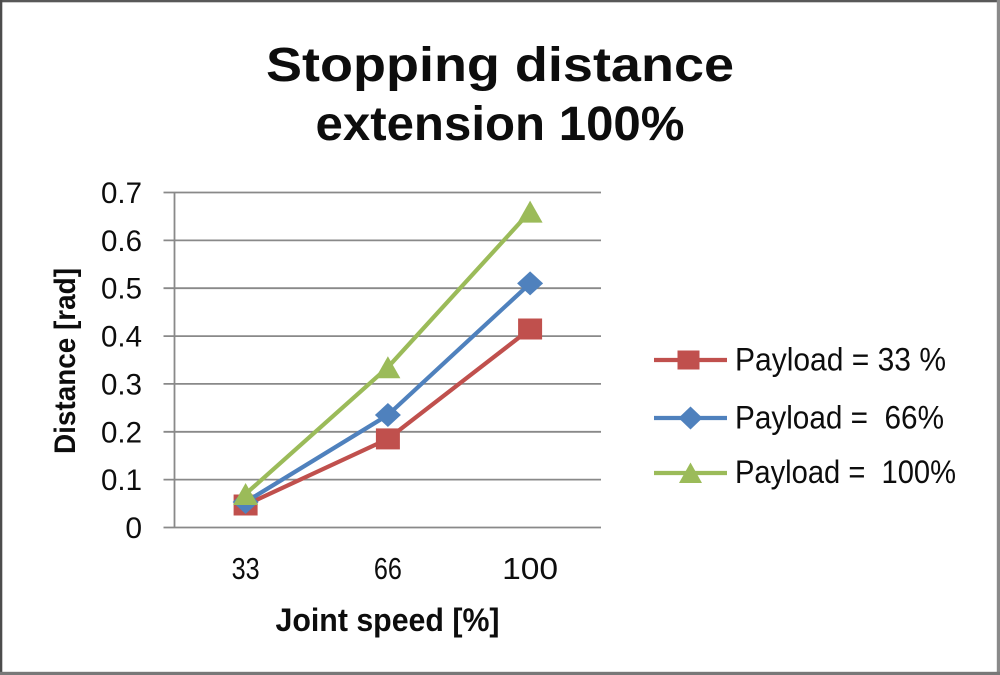  Describe the element at coordinates (246, 568) in the screenshot. I see `svg-text: 33` at that location.